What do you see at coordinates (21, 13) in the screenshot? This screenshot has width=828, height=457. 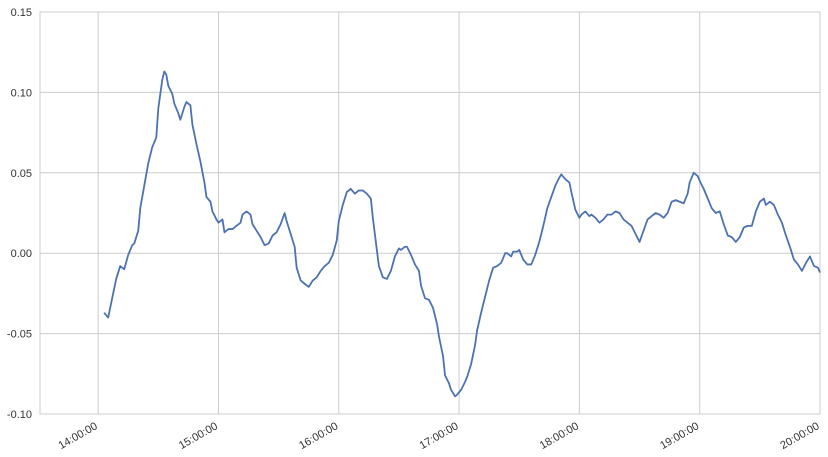 I see `y-tick-label: 0.15` at bounding box center [21, 13].